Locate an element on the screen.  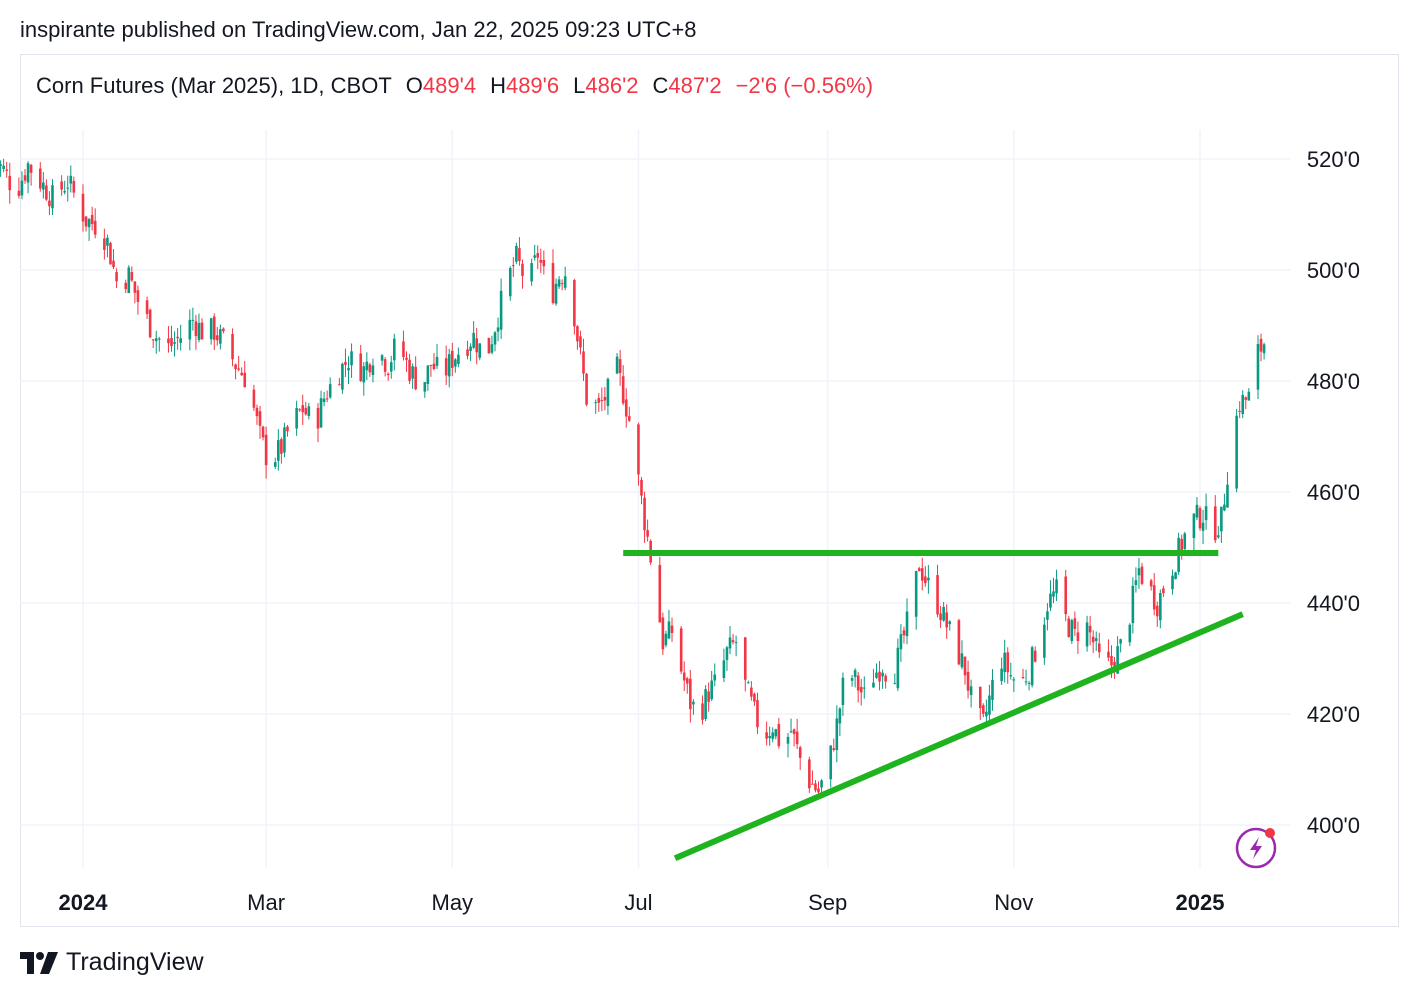
tradingview-logo: TradingView is located at coordinates (112, 962).